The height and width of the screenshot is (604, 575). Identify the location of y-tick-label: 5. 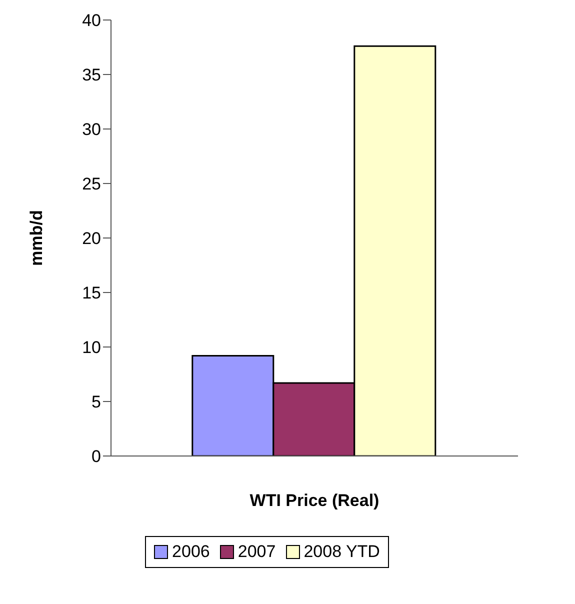
(96, 402).